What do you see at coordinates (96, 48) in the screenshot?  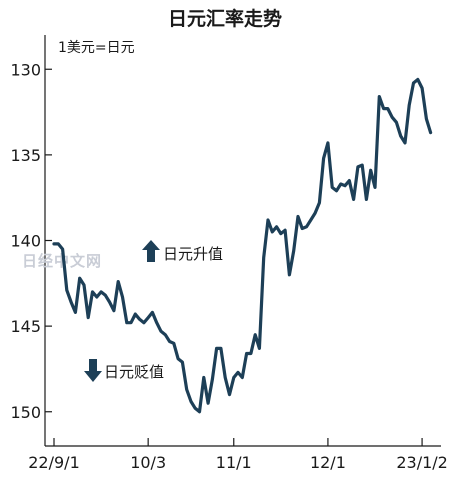 I see `unit-label: 1美元=日元` at bounding box center [96, 48].